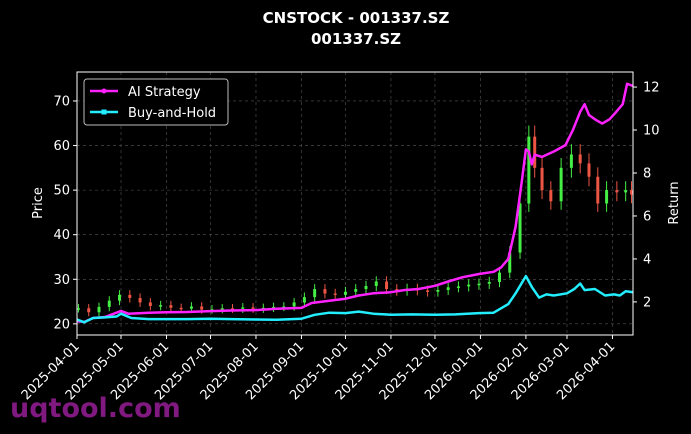 The image size is (691, 434). I want to click on legend-box, so click(156, 102).